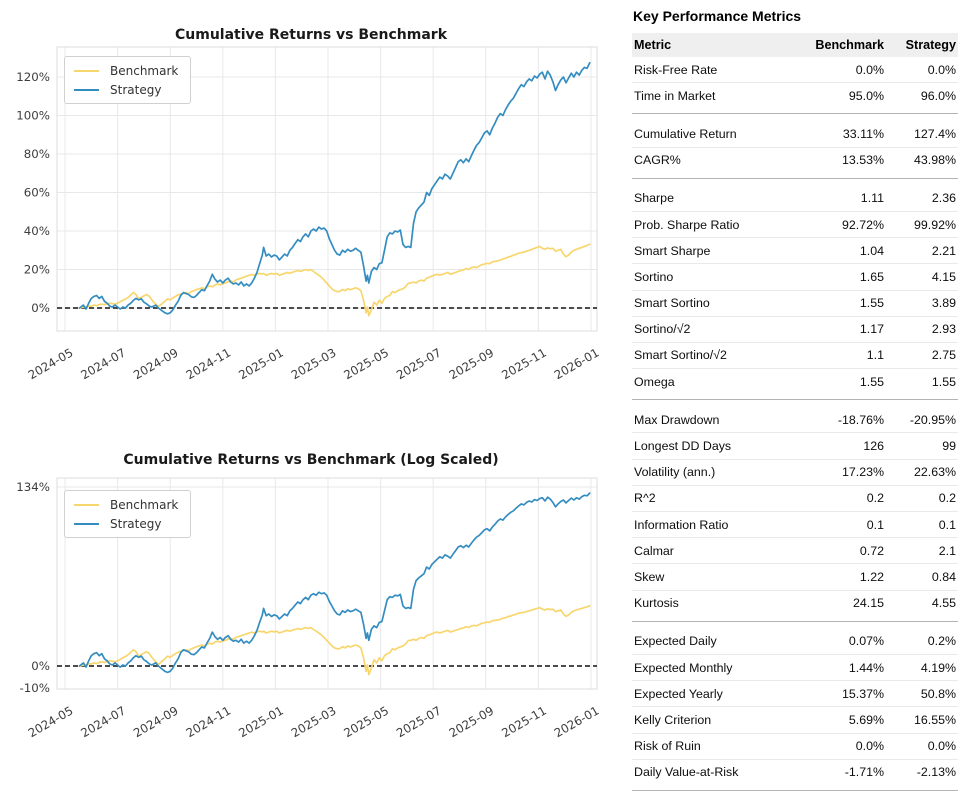  What do you see at coordinates (716, 356) in the screenshot?
I see `metric-name: Smart Sortino/√2` at bounding box center [716, 356].